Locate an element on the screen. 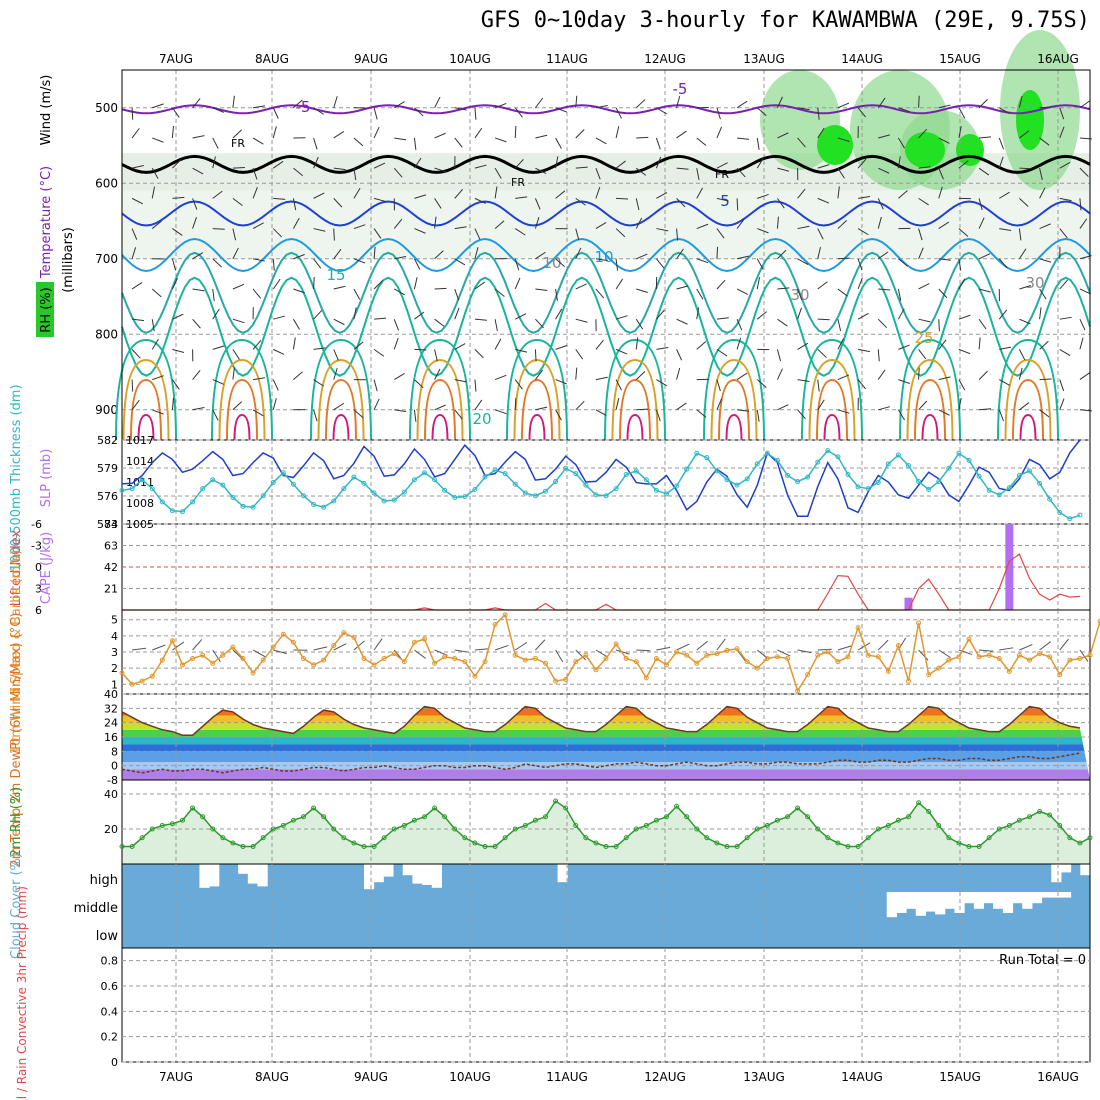  x-date-label-bottom: 12AUG is located at coordinates (665, 1077).